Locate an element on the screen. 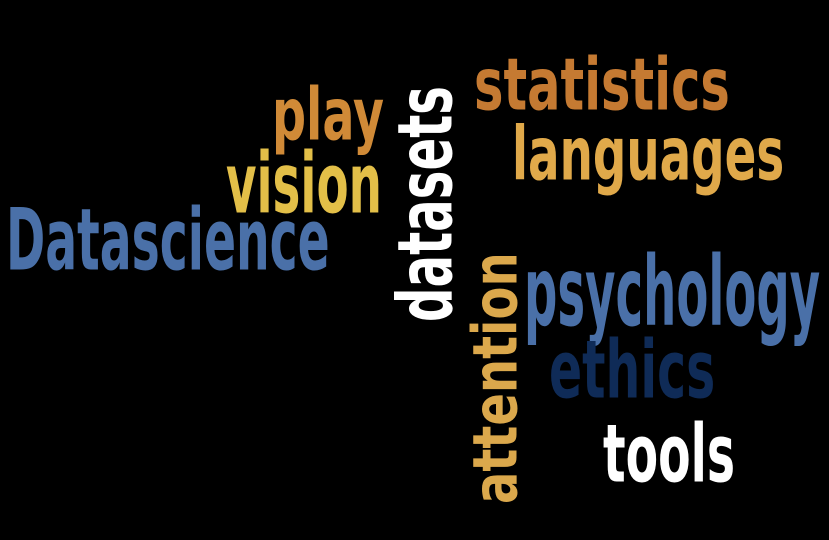 Image resolution: width=829 pixels, height=540 pixels. word-play: play is located at coordinates (328, 115).